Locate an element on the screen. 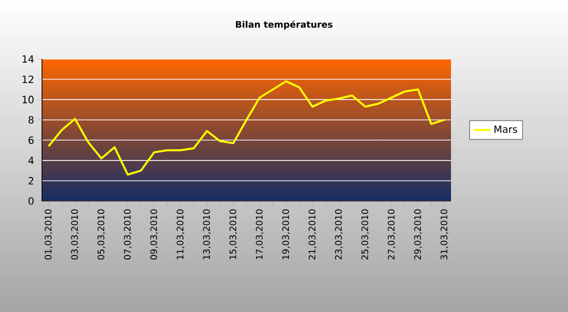 The image size is (568, 312). x-tick-label: 05,03,2010 is located at coordinates (102, 234).